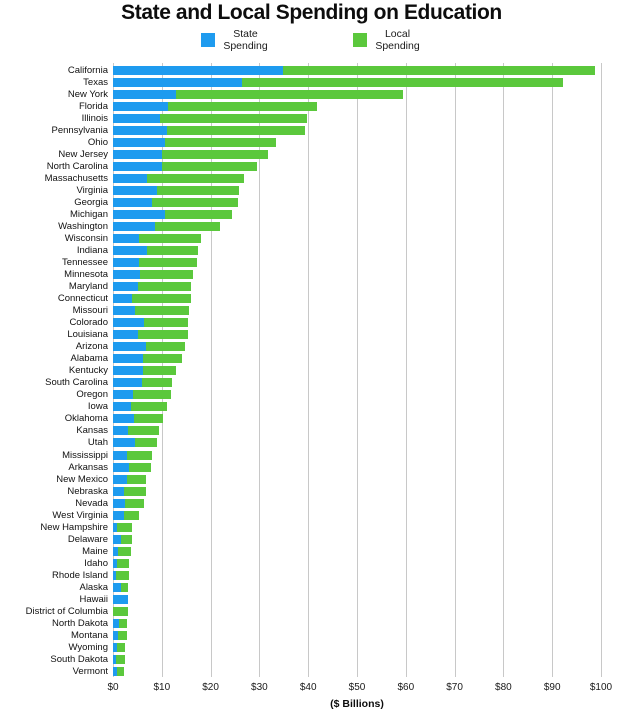 The image size is (623, 715). Describe the element at coordinates (82, 299) in the screenshot. I see `category-label: Connecticut` at that location.